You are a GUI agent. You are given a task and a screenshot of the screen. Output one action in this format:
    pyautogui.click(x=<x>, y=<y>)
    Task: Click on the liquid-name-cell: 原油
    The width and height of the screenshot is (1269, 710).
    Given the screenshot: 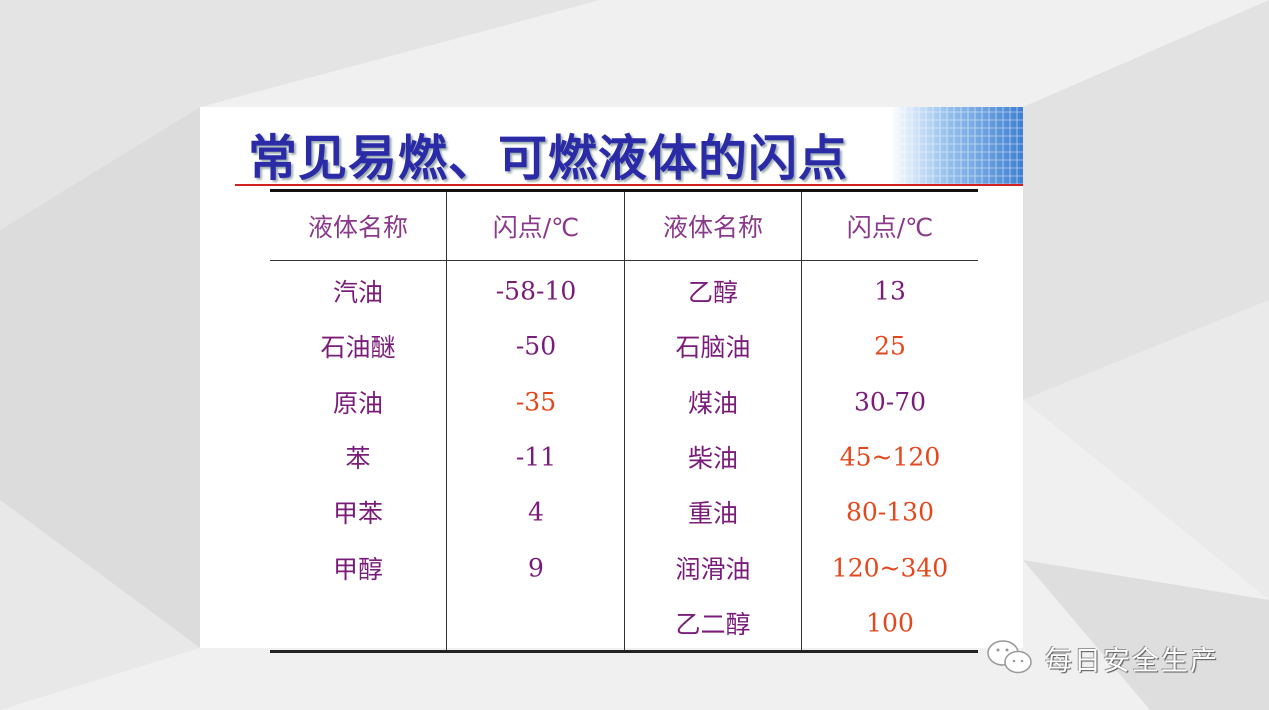 What is the action you would take?
    pyautogui.click(x=357, y=403)
    